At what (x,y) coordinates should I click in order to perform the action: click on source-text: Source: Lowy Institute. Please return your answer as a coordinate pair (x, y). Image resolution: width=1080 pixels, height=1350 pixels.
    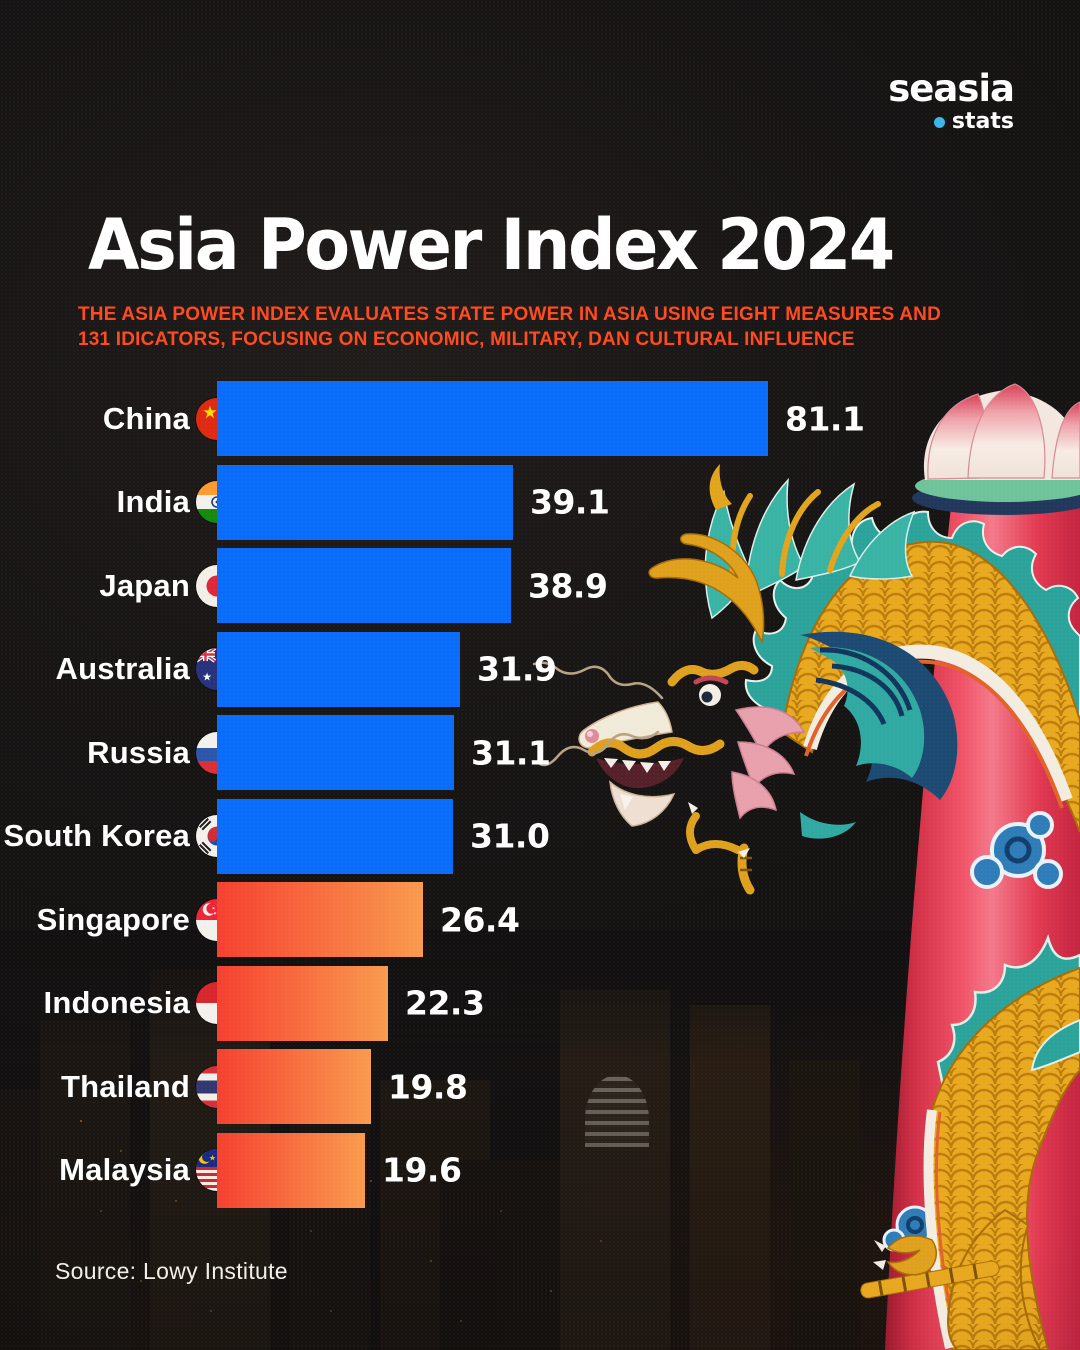
    Looking at the image, I should click on (171, 1271).